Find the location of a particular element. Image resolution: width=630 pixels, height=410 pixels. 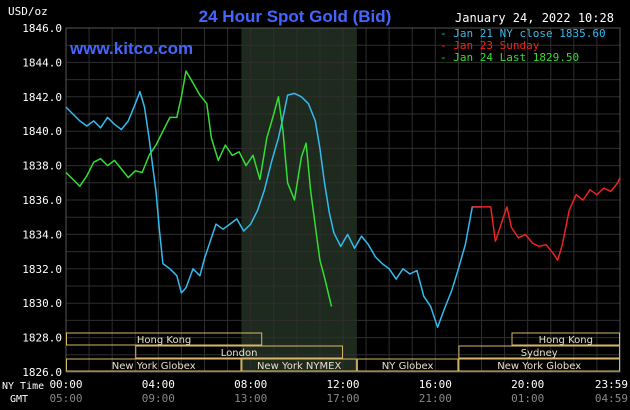

y-tick-label: 1826.0 is located at coordinates (42, 372).